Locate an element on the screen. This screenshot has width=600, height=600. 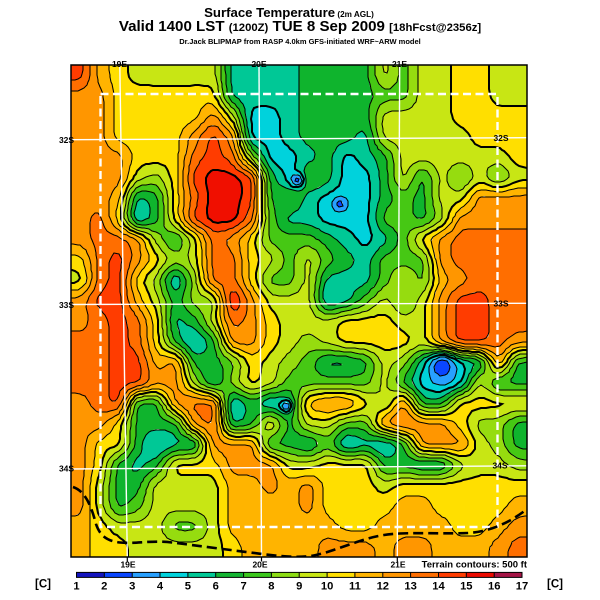
svg-text: 1 is located at coordinates (76, 587).